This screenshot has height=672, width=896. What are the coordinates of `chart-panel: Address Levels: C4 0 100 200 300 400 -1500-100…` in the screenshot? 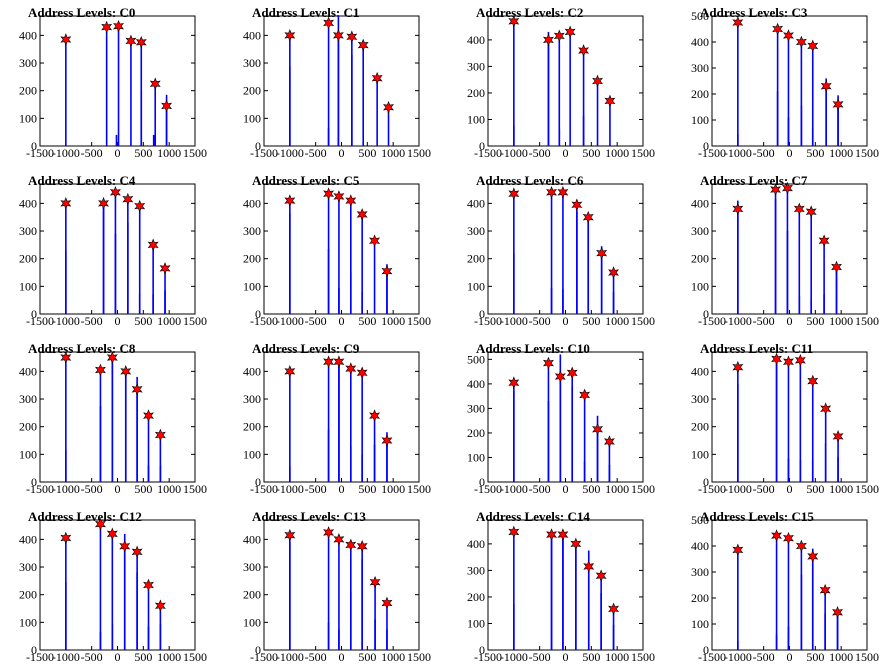 It's located at (113, 250).